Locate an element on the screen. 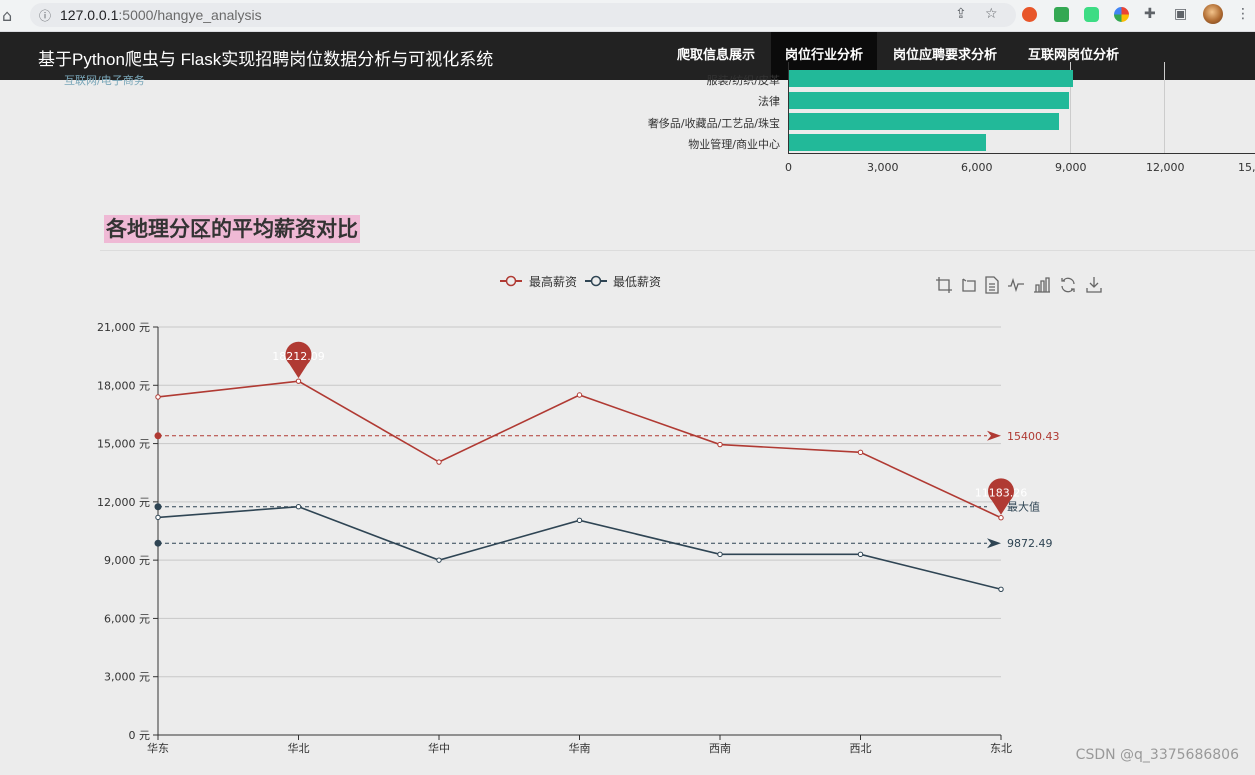  legend-item-min-salary: 最低薪资 is located at coordinates (637, 282).